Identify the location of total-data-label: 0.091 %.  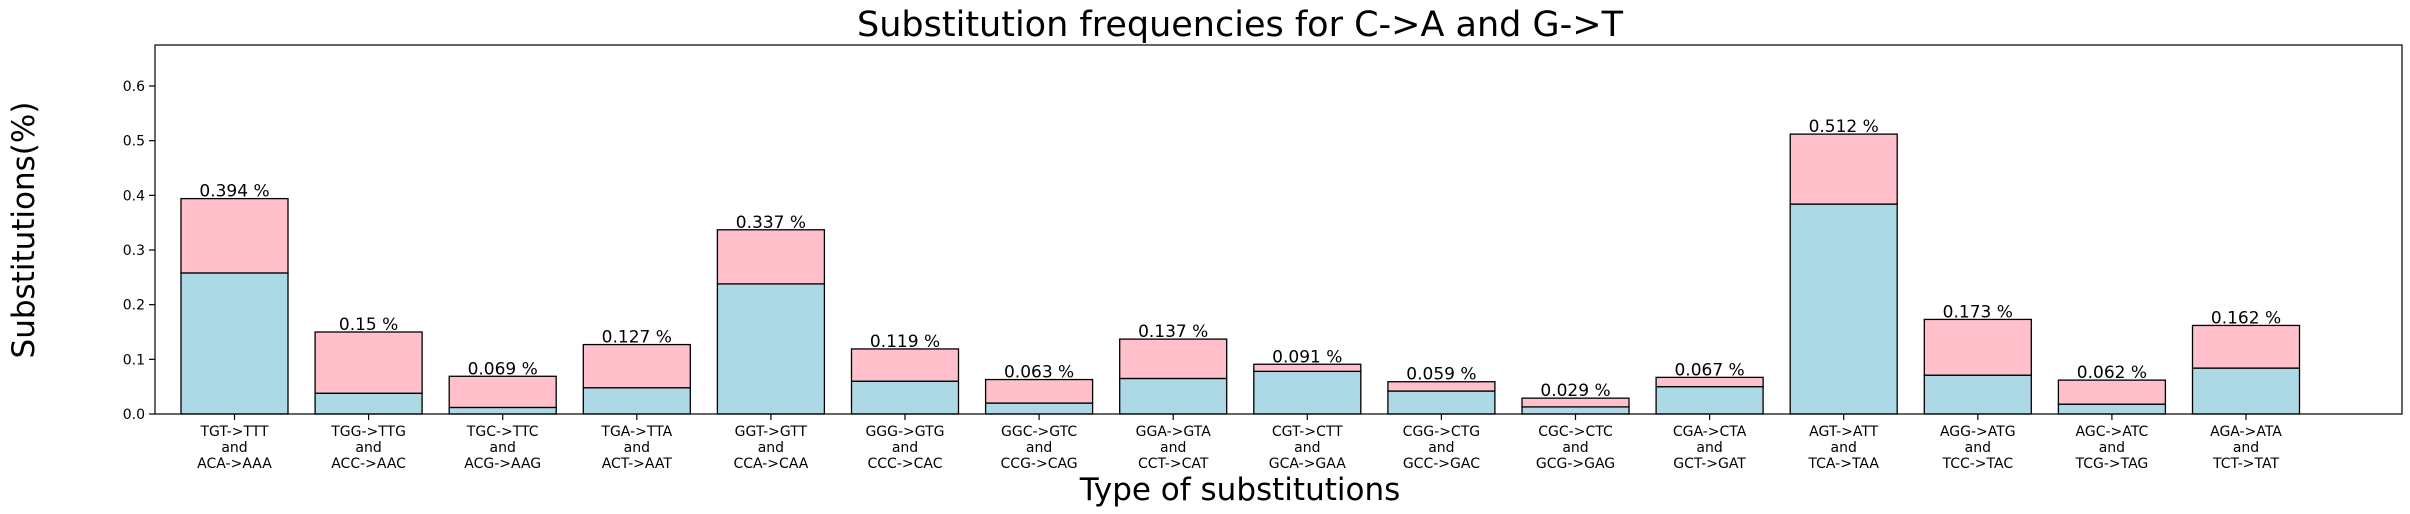
(1307, 357).